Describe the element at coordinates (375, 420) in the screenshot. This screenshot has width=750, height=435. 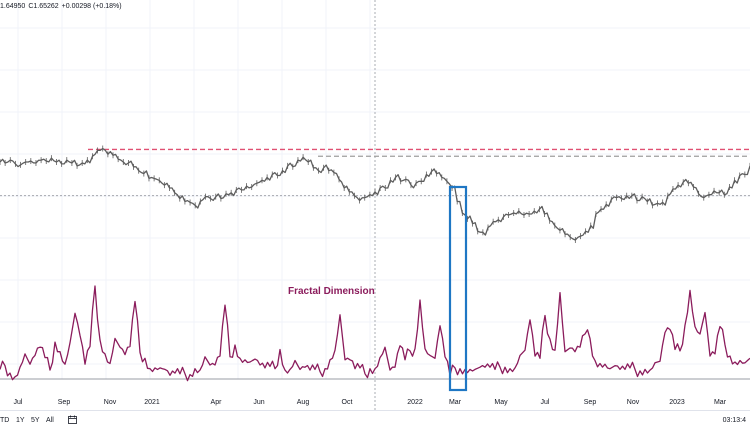
I see `bottom-toolbar: TD 1Y 5Y All 03:13:4` at that location.